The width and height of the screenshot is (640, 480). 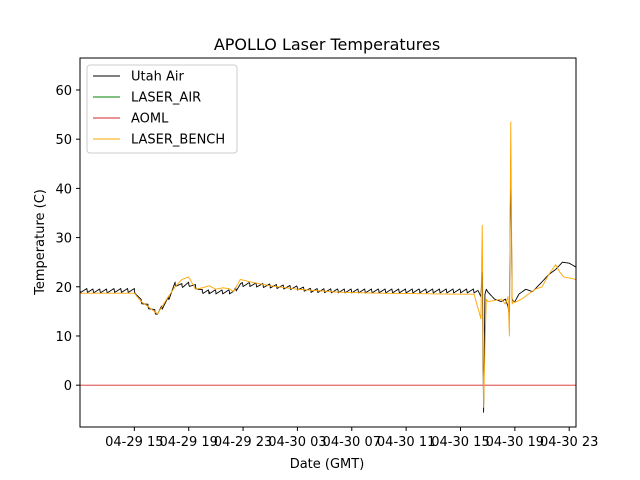 What do you see at coordinates (166, 98) in the screenshot?
I see `legend-label-laser-air: LASER_AIR` at bounding box center [166, 98].